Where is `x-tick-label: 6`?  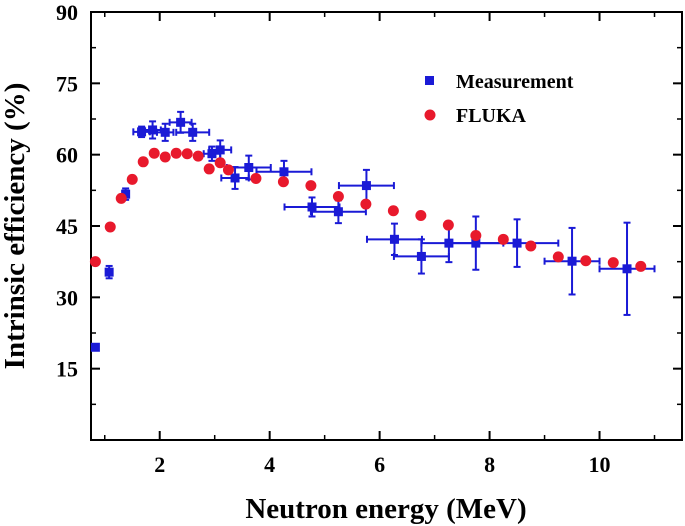 x-tick-label: 6 is located at coordinates (379, 464).